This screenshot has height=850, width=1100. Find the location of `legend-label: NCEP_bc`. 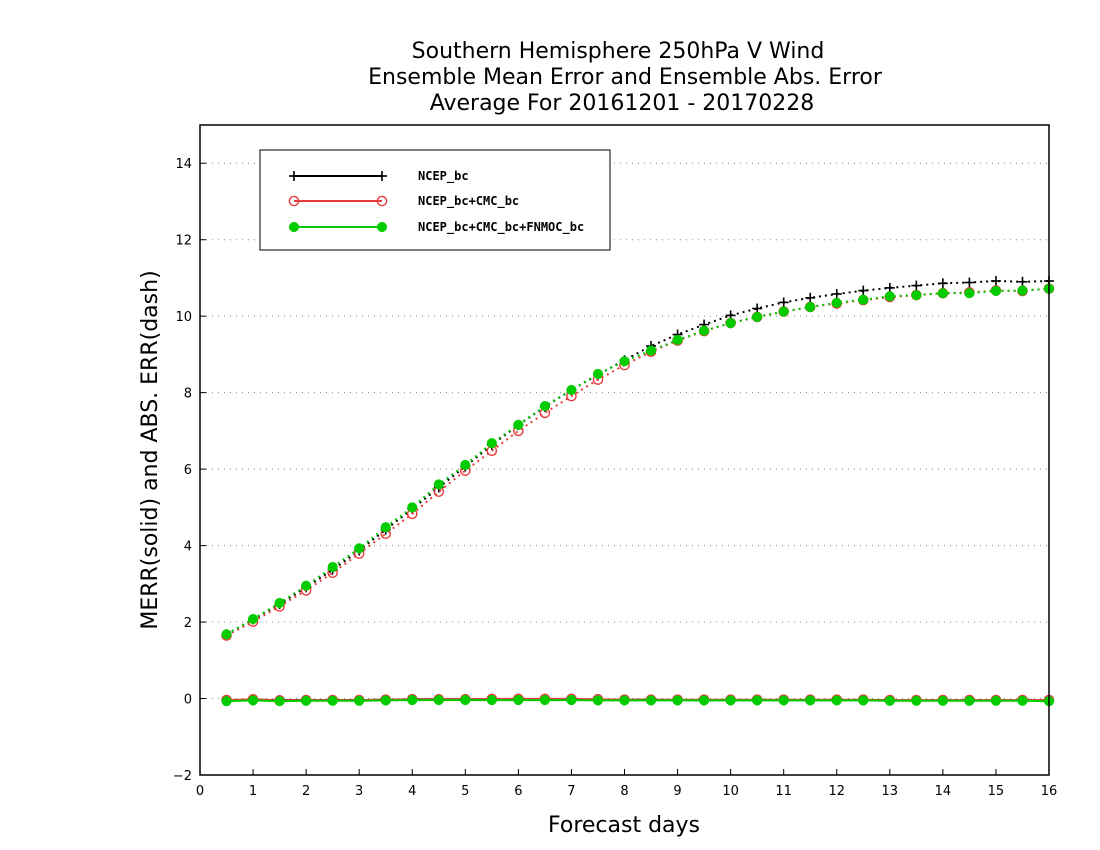

legend-label: NCEP_bc is located at coordinates (443, 176).